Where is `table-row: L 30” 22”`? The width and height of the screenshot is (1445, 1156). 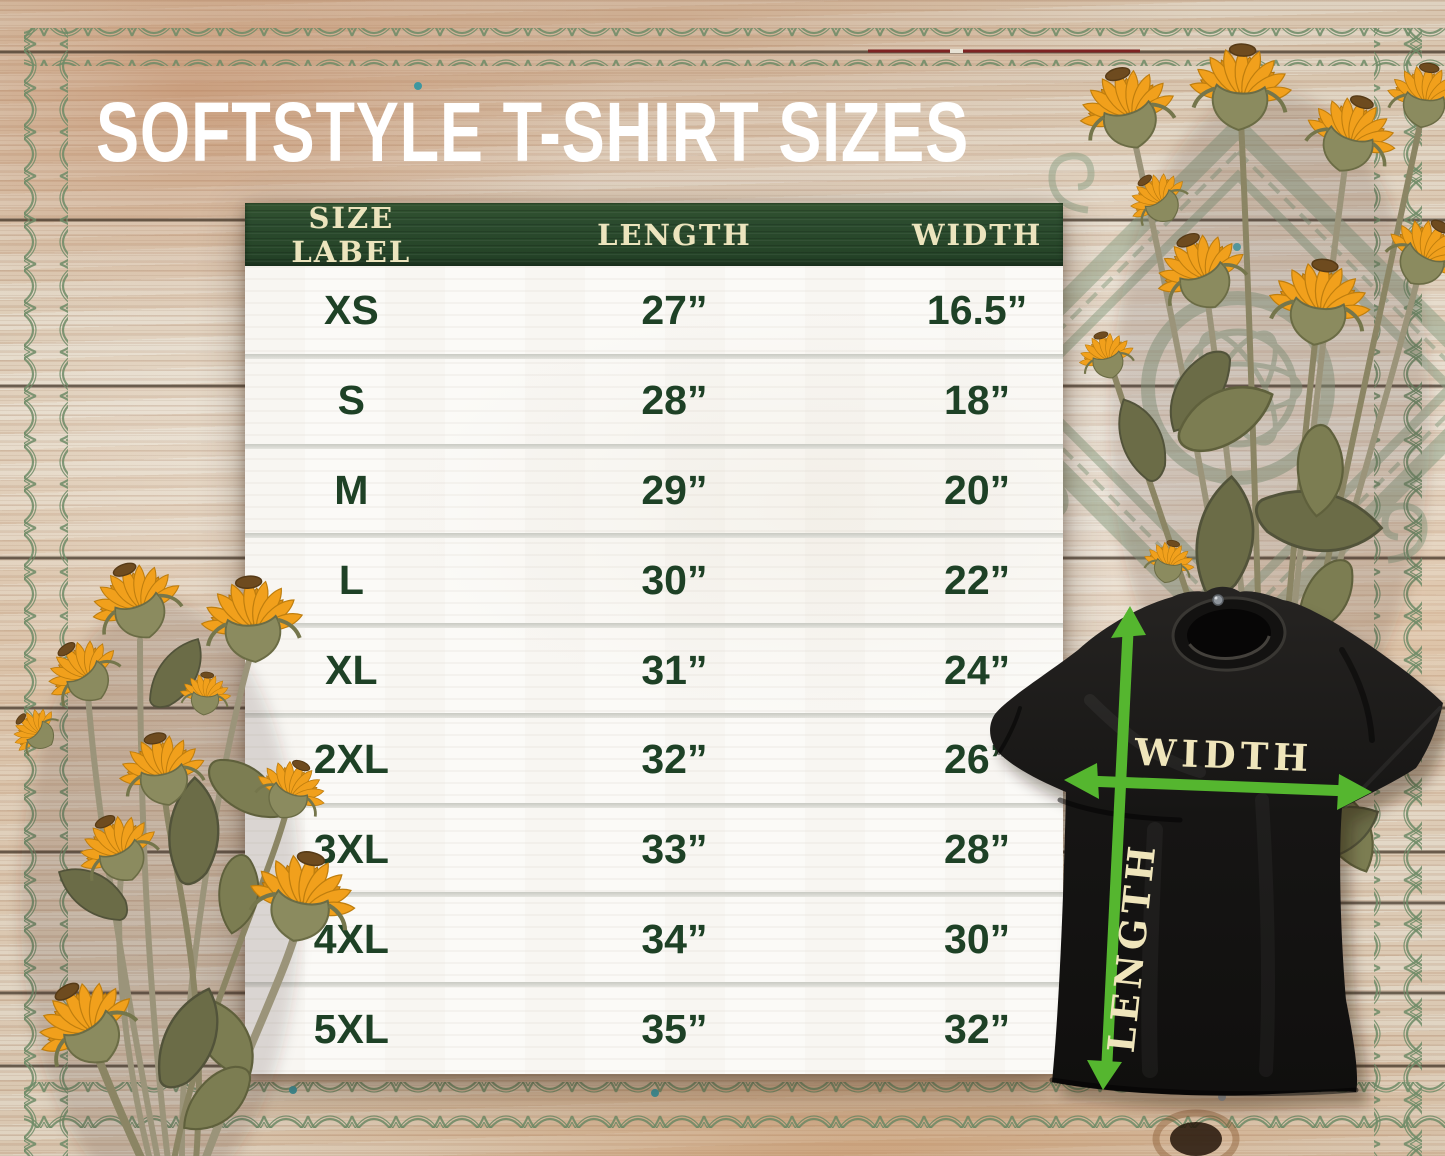 table-row: L 30” 22” is located at coordinates (654, 579).